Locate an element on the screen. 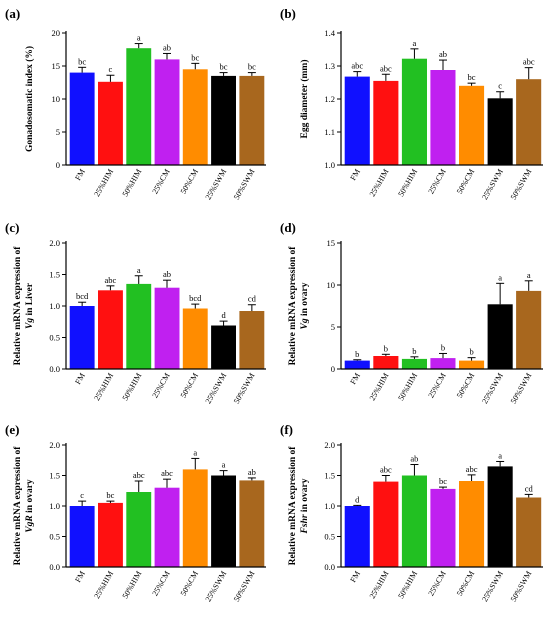 The height and width of the screenshot is (626, 550). panel-e-sig-letter: c is located at coordinates (82, 495).